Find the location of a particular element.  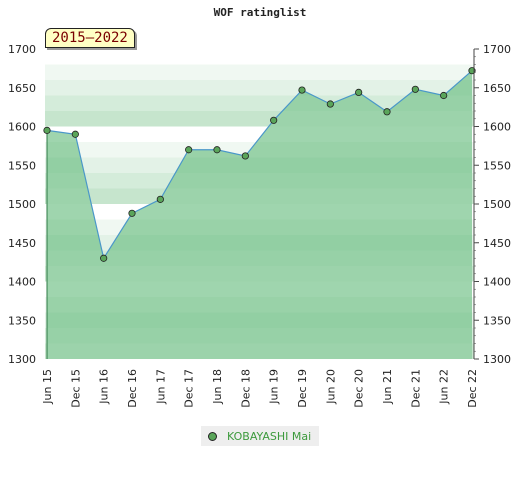

x-tick-label: Dec 17 is located at coordinates (189, 388).